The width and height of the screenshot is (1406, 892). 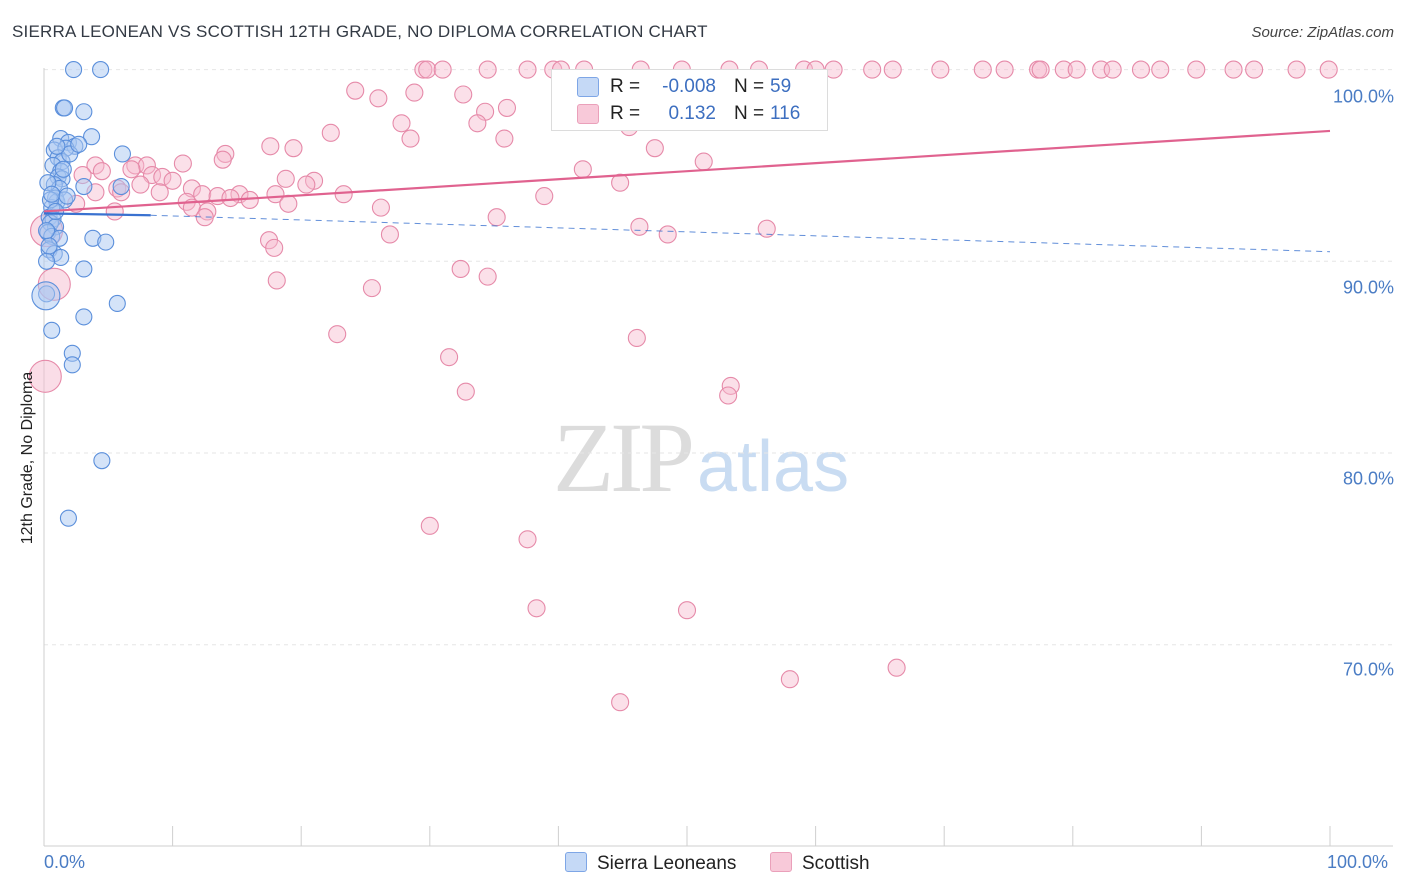 I want to click on y-tick-label: 70.0%, so click(x=1368, y=669).